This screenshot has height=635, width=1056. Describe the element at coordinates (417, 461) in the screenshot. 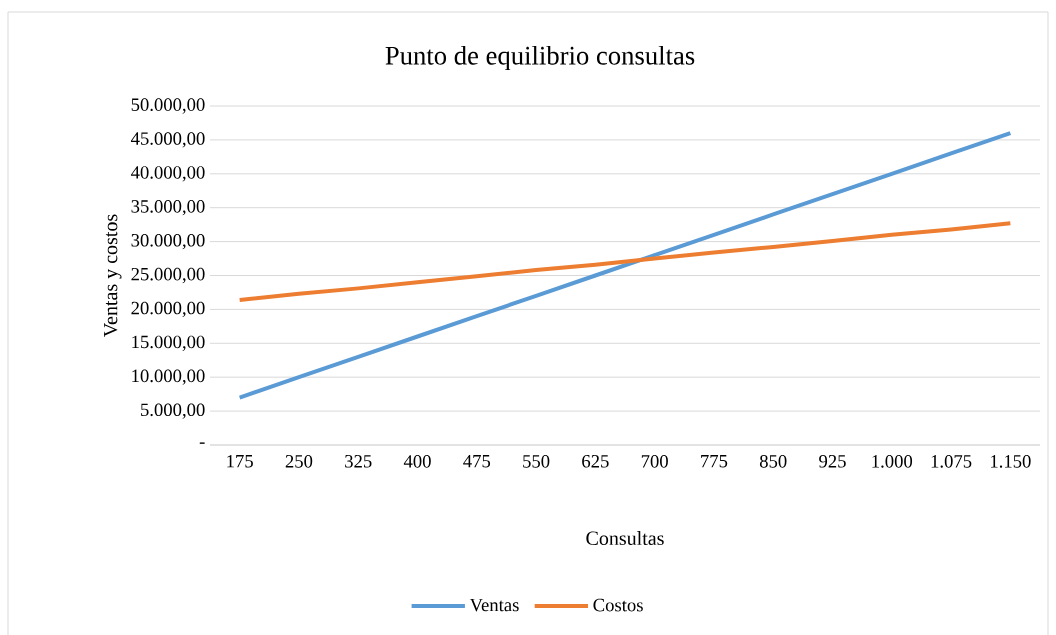

I see `x-tick-label: 400` at that location.